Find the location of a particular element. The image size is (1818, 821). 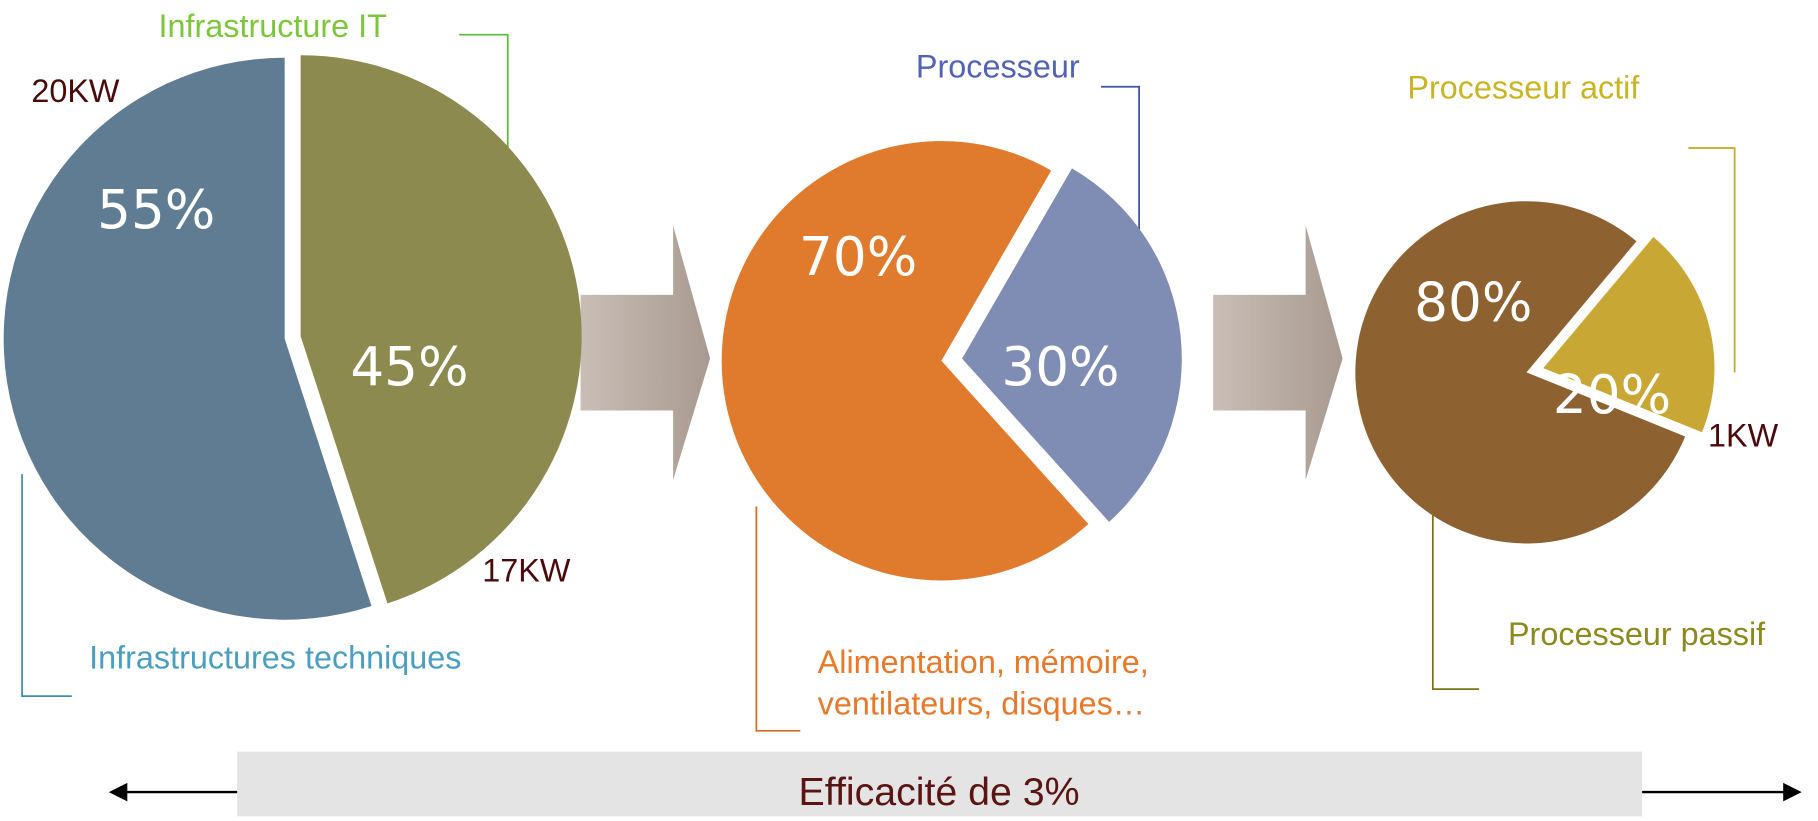

annotation: 20KW is located at coordinates (75, 91).